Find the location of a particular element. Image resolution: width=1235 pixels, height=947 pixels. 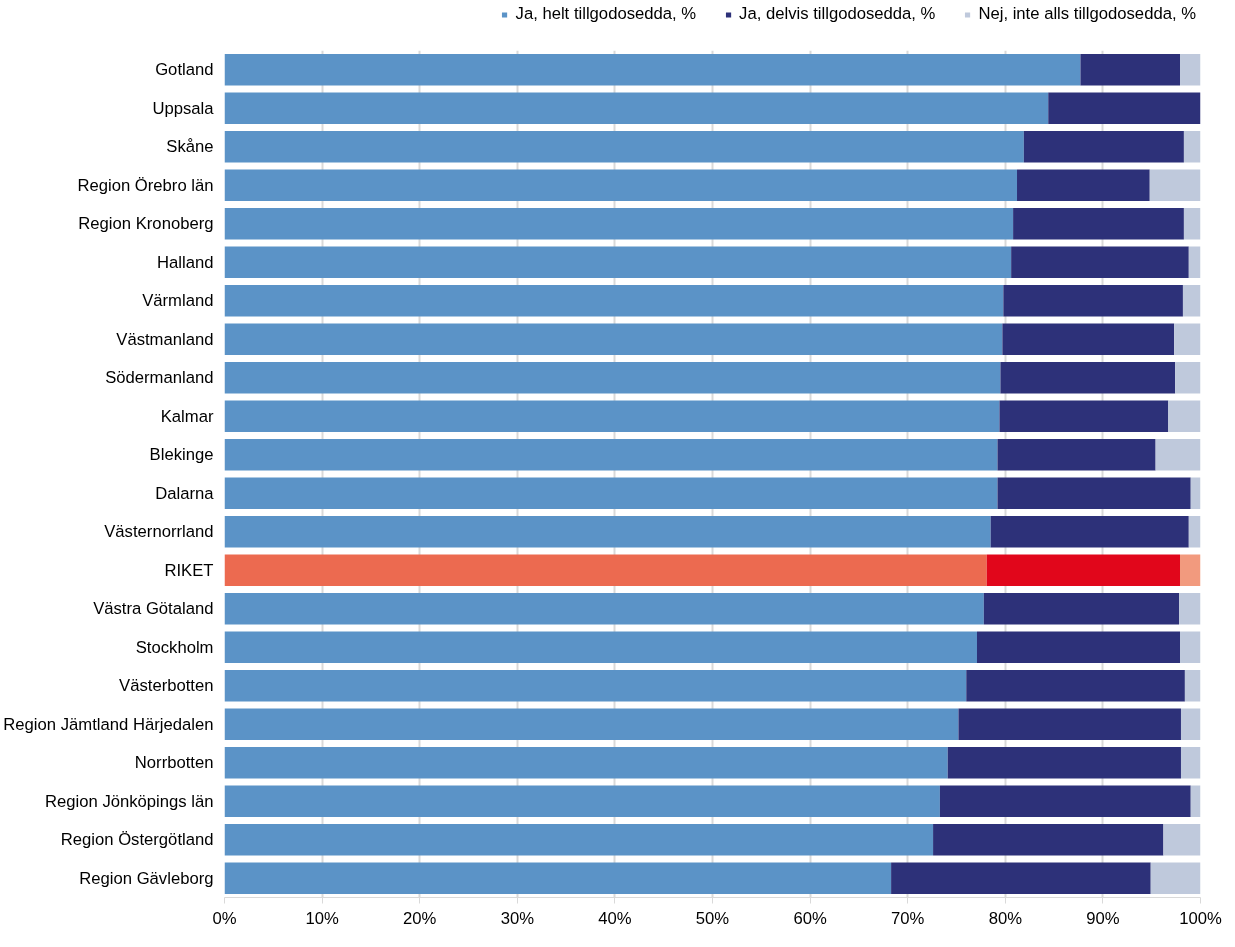

x-tick-label: 30% is located at coordinates (517, 918).